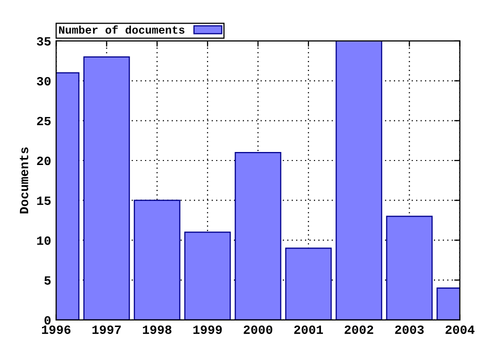  Describe the element at coordinates (43, 41) in the screenshot. I see `y-tick-label: 35` at that location.